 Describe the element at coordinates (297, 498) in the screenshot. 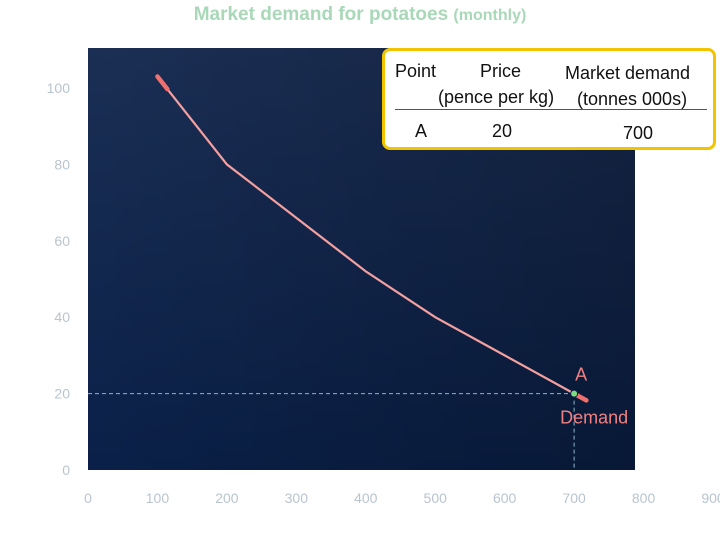

I see `x-tick-label: 300` at that location.